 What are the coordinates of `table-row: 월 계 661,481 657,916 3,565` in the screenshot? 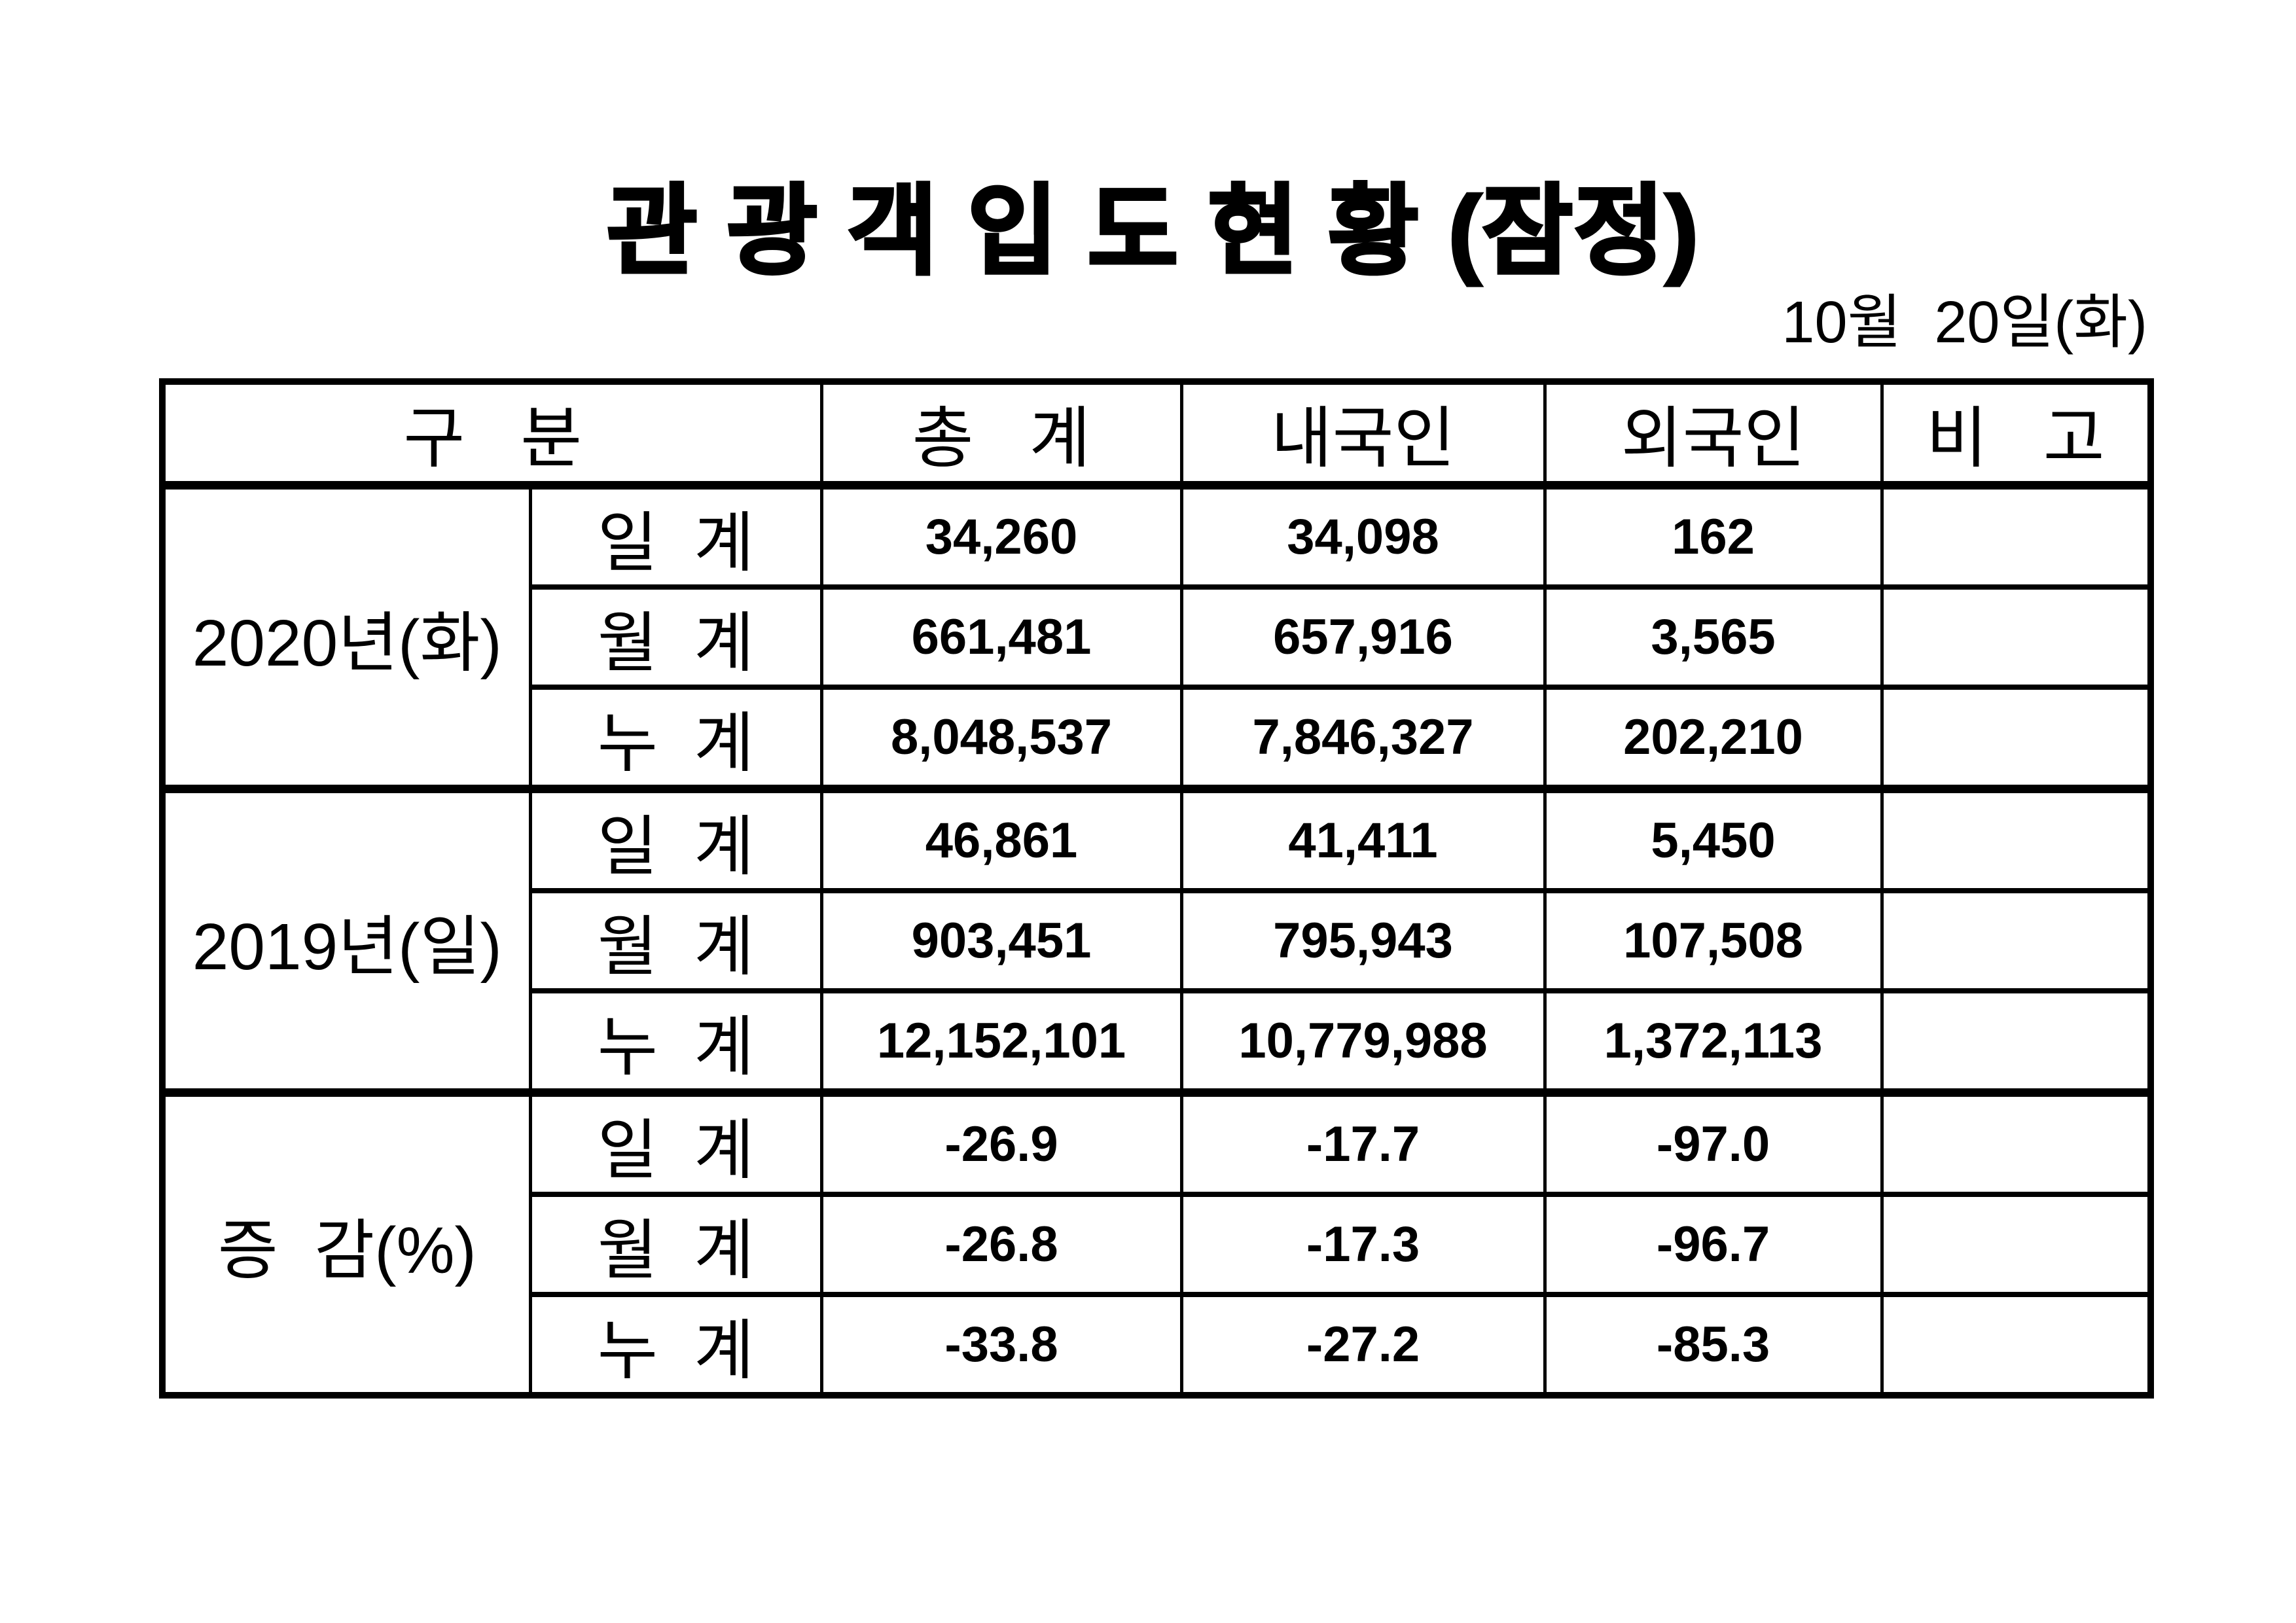 It's located at (1157, 637).